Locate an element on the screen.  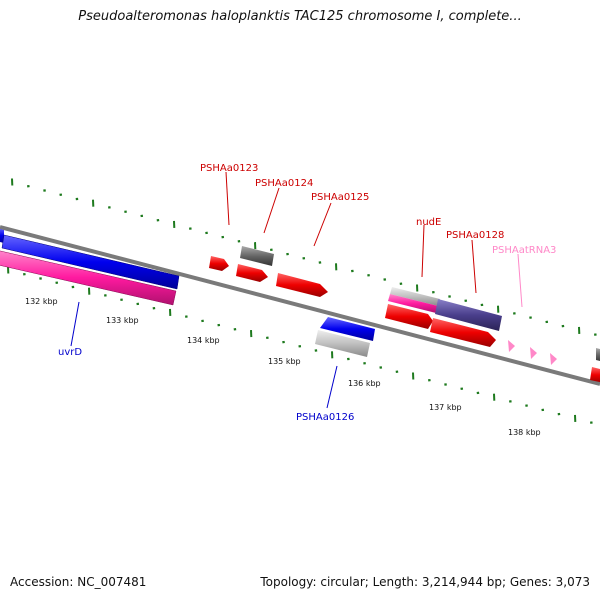
gene-label-psha0123: PSHAa0123 is located at coordinates (229, 168).